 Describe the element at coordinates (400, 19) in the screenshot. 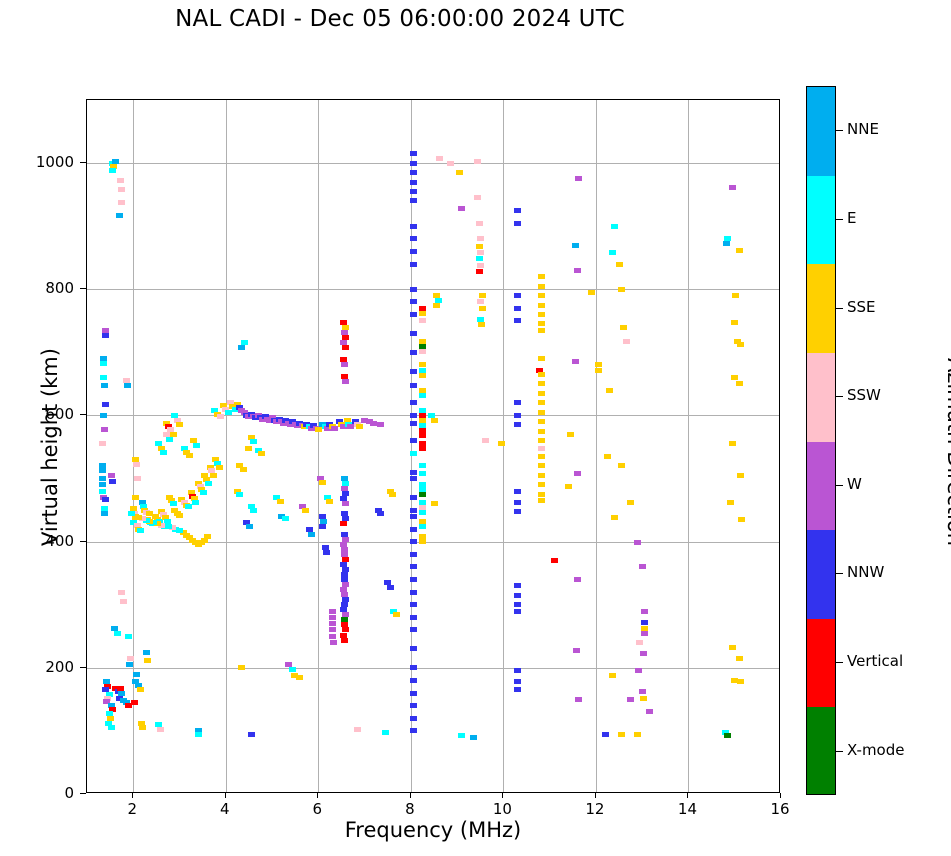

I see `chart-title: NAL CADI - Dec 05 06:00:00 2024 UTC` at that location.